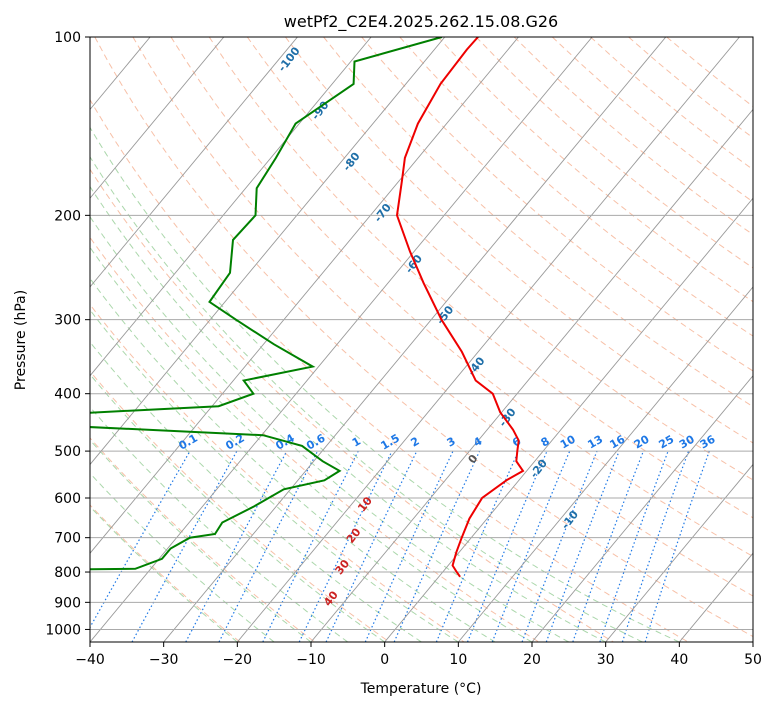 The width and height of the screenshot is (775, 708). I want to click on chart-title: wetPf2_C2E4.2025.262.15.08.G26, so click(421, 22).